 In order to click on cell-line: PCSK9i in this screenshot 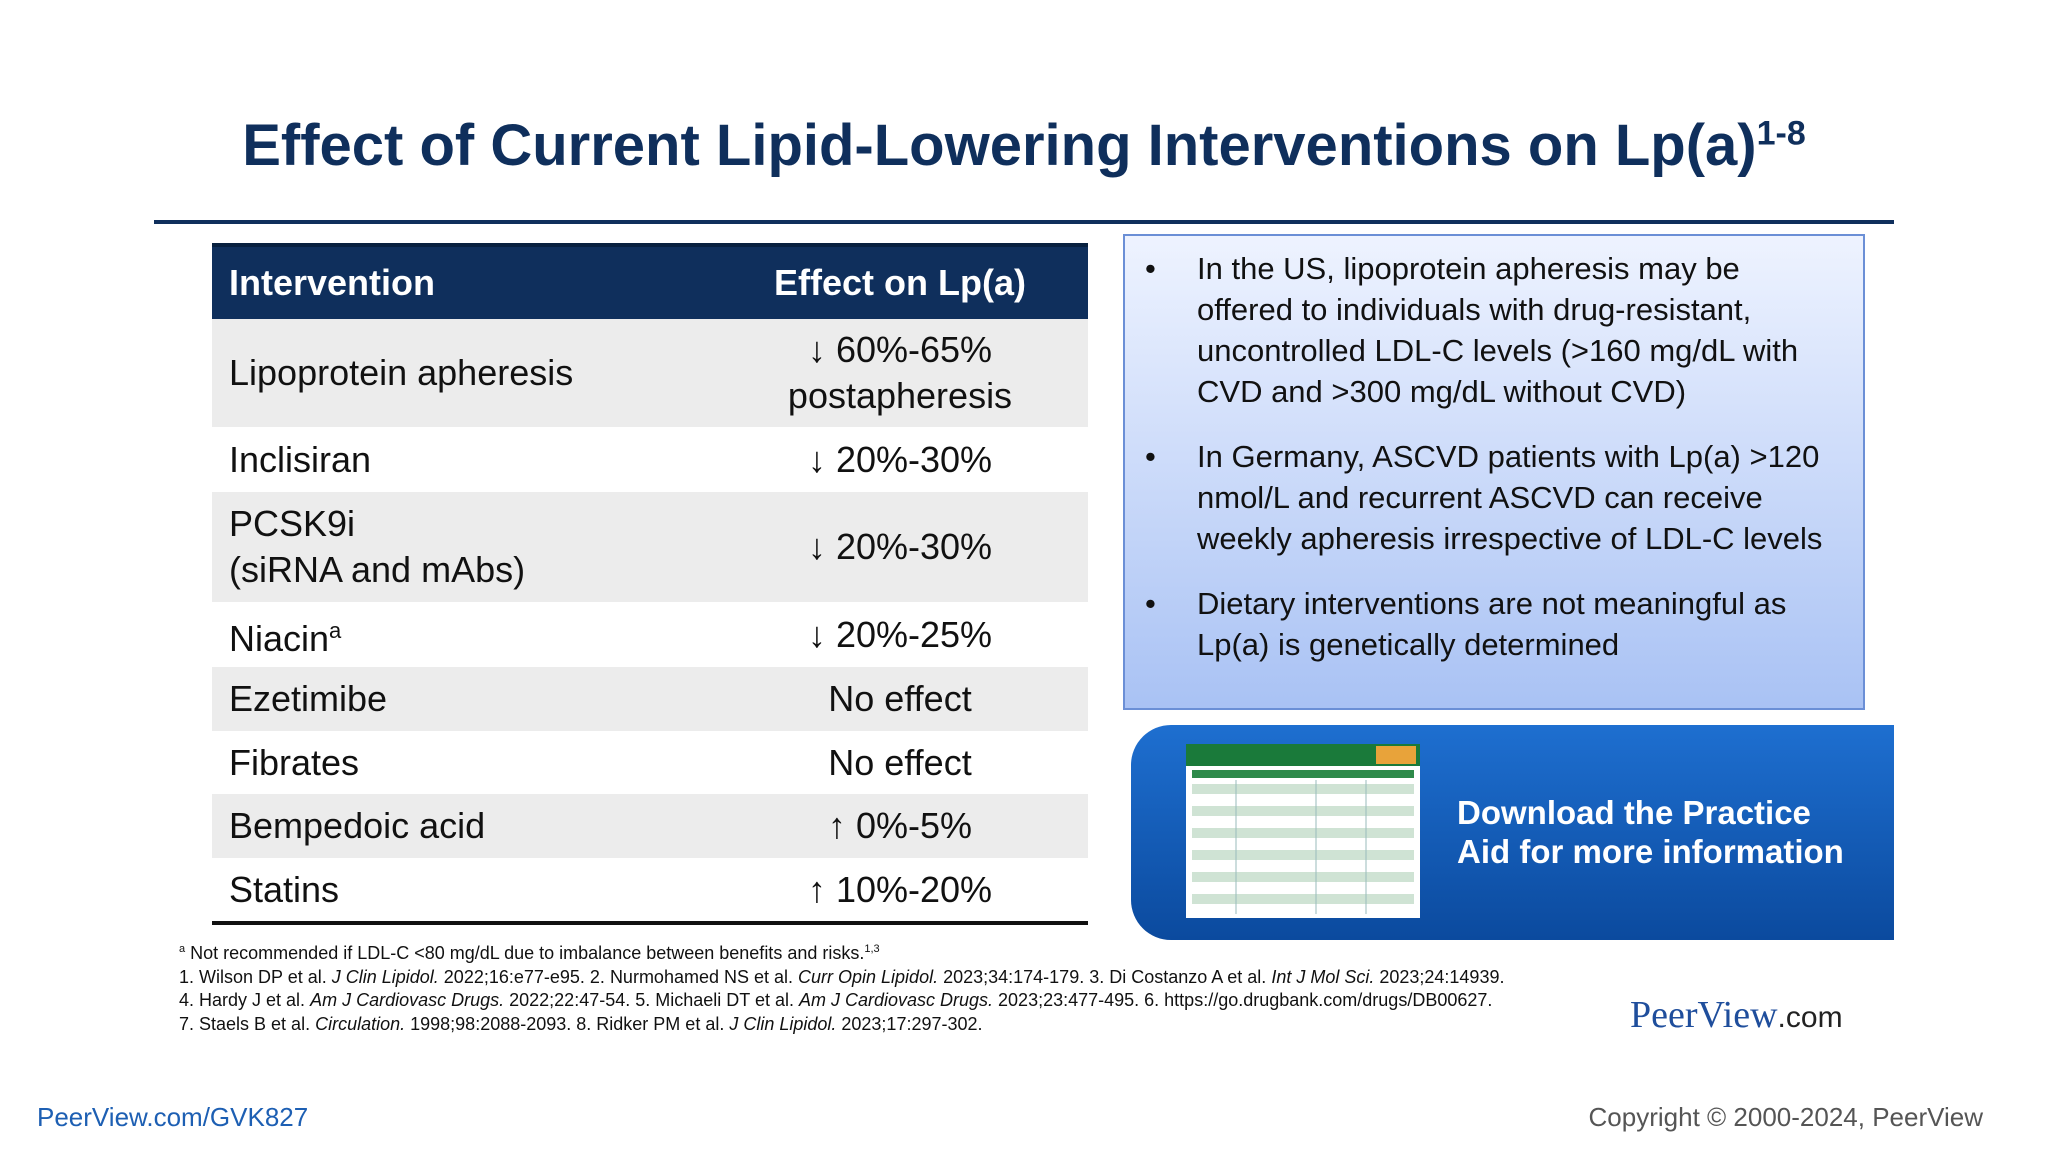, I will do `click(292, 523)`.